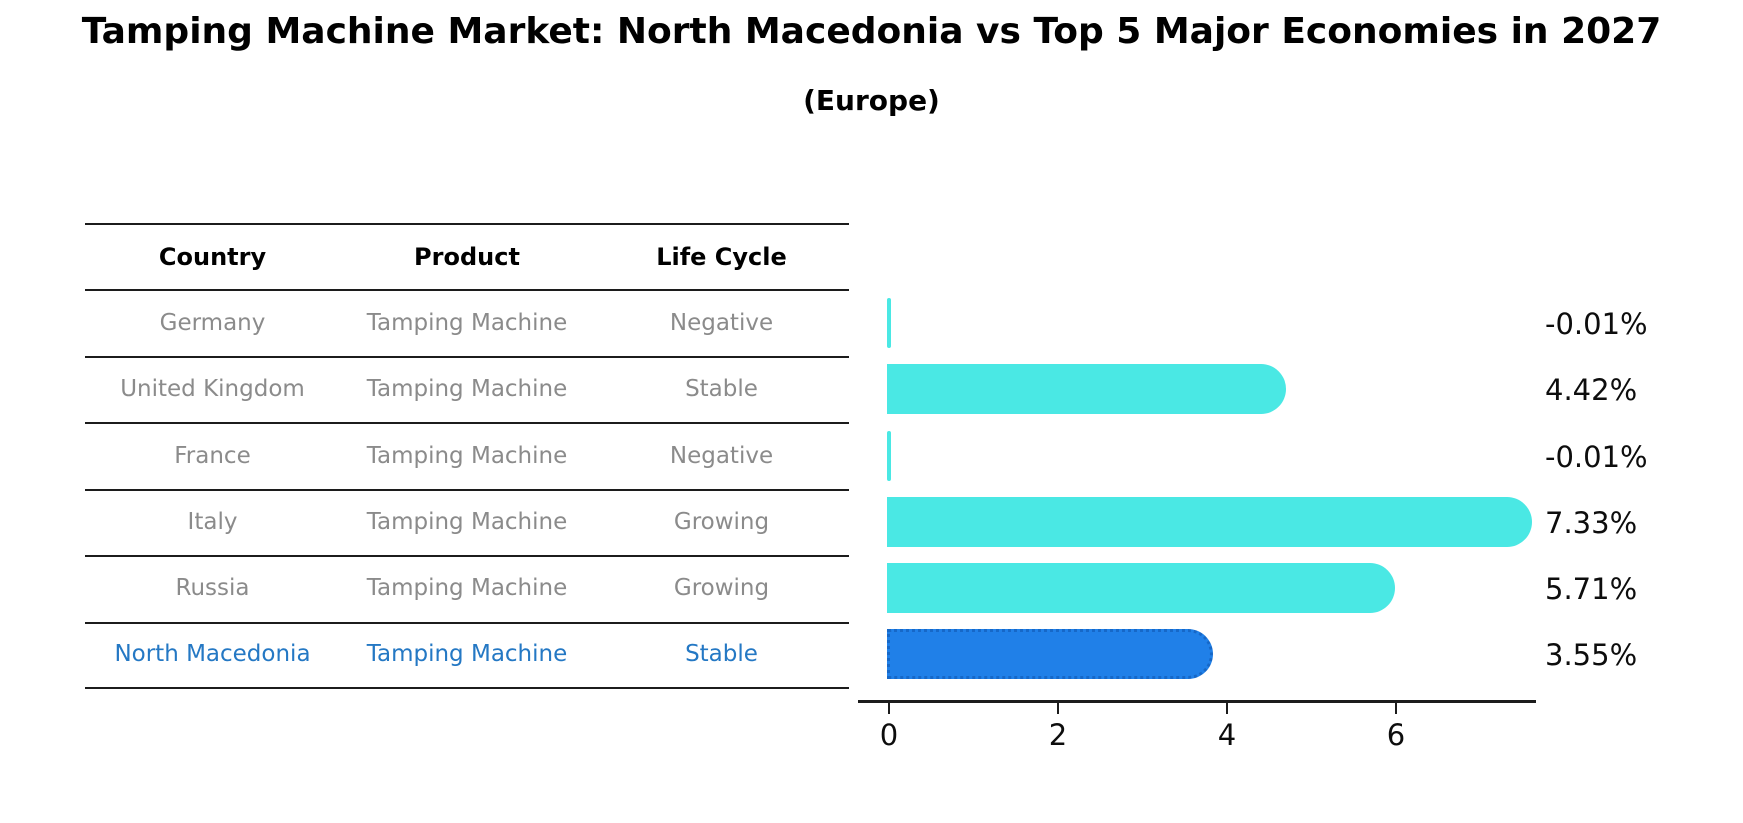 The height and width of the screenshot is (823, 1743). What do you see at coordinates (212, 456) in the screenshot?
I see `country-cell: France` at bounding box center [212, 456].